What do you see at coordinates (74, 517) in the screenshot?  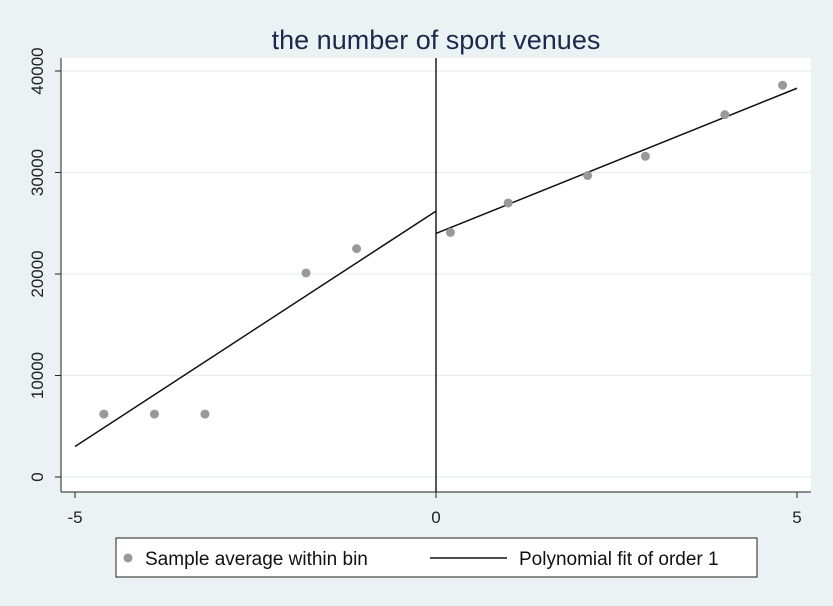 I see `x-tick-label-0: -5` at bounding box center [74, 517].